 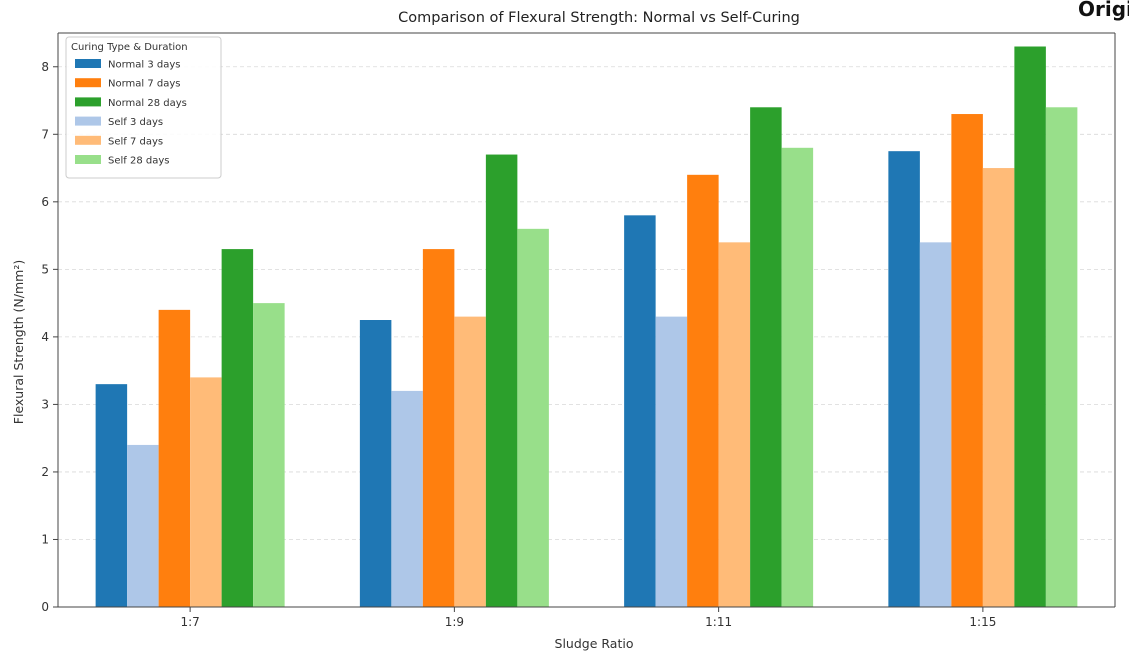 What do you see at coordinates (501, 380) in the screenshot?
I see `bar-normal-28-days-1:9` at bounding box center [501, 380].